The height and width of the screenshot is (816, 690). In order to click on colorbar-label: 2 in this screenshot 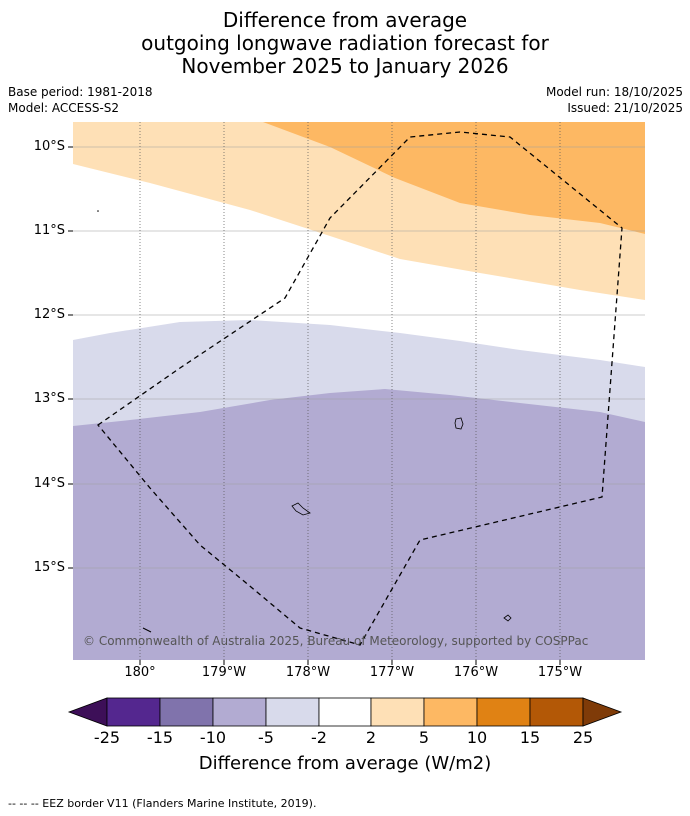, I will do `click(371, 737)`.